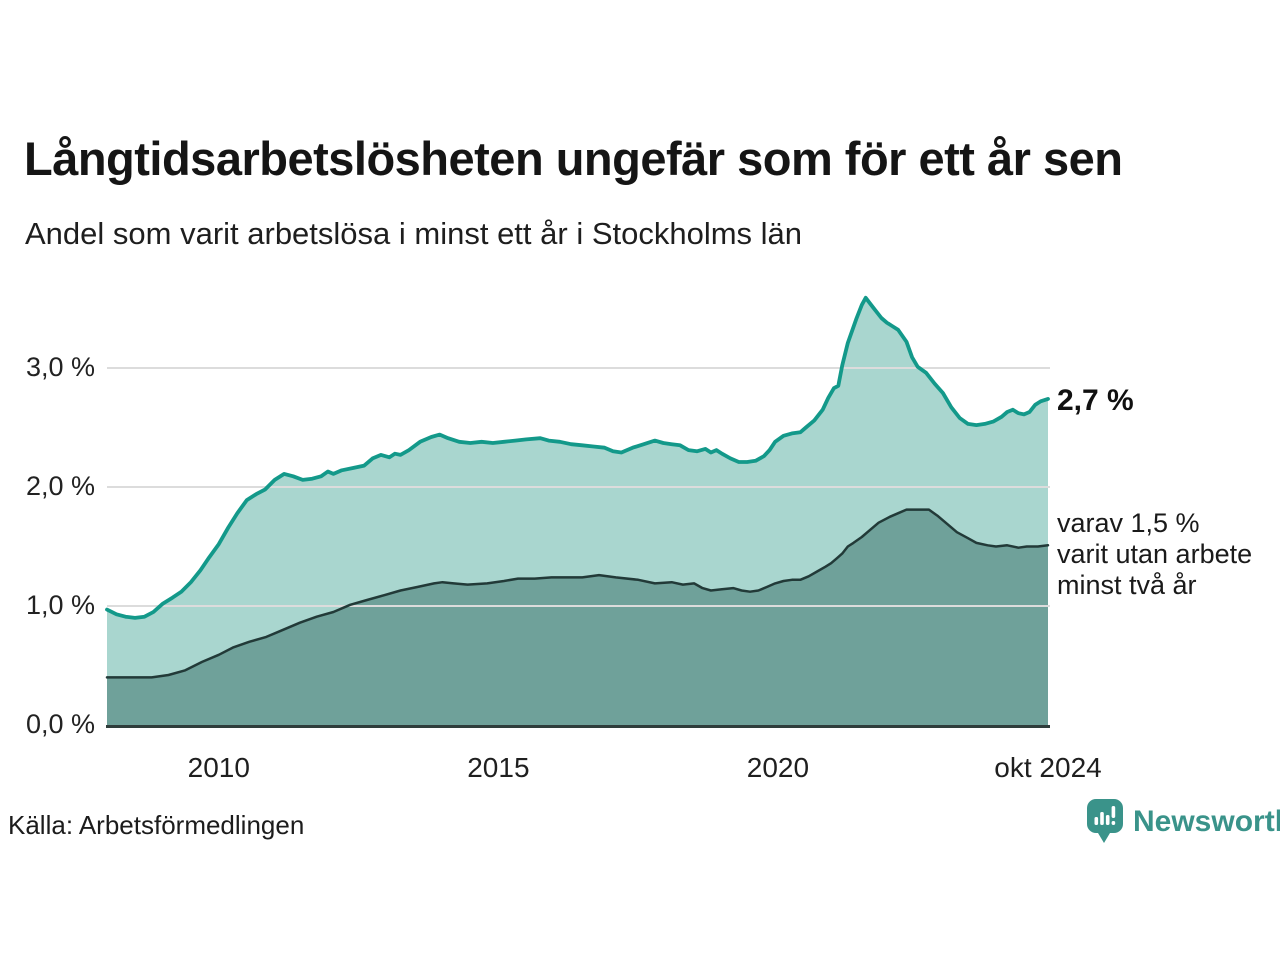 Image resolution: width=1280 pixels, height=960 pixels. I want to click on newsworthy-logo: Newsworthy, so click(1183, 824).